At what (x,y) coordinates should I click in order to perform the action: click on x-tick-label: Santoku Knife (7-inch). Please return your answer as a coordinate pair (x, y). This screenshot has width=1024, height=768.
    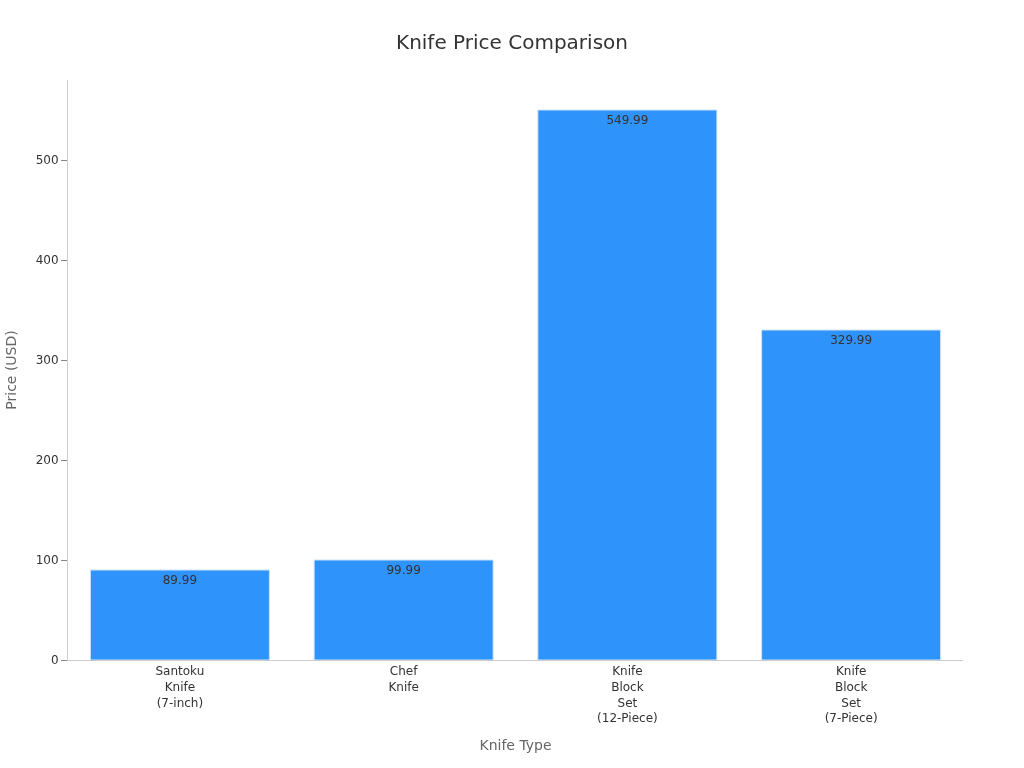
    Looking at the image, I should click on (180, 687).